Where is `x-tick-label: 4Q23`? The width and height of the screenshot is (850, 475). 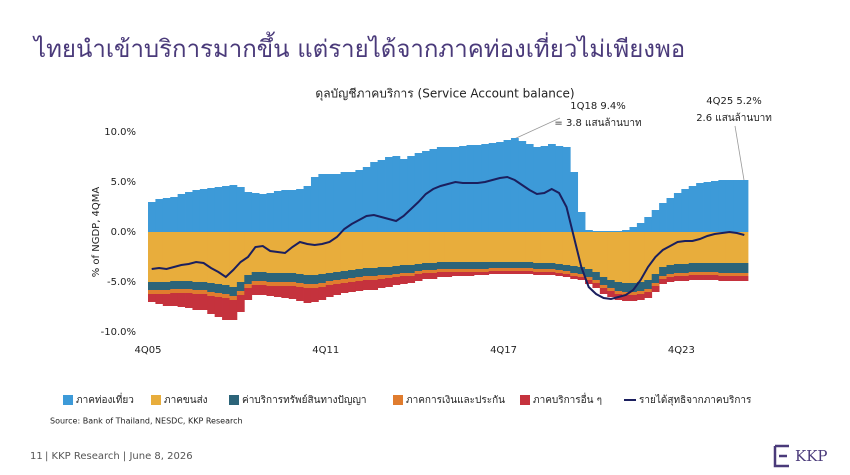
x-tick-label: 4Q23 is located at coordinates (681, 350).